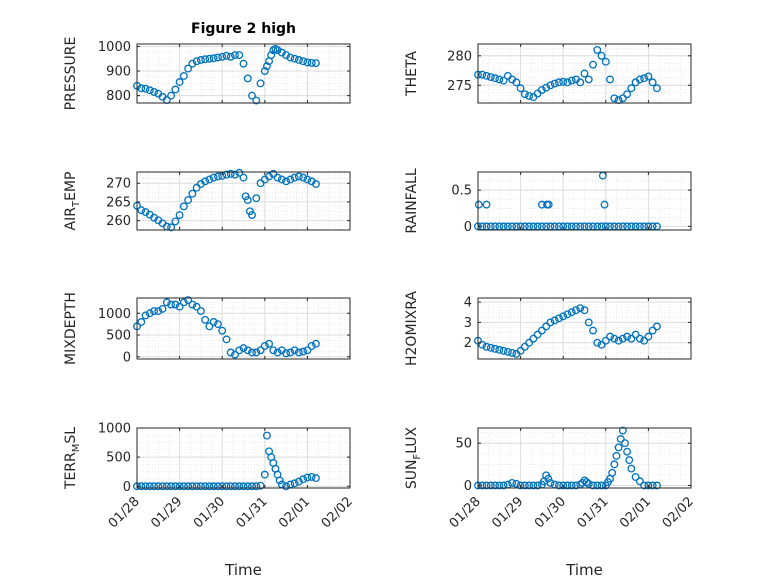  I want to click on mixdepth-ylabel: MIXDEPTH, so click(71, 328).